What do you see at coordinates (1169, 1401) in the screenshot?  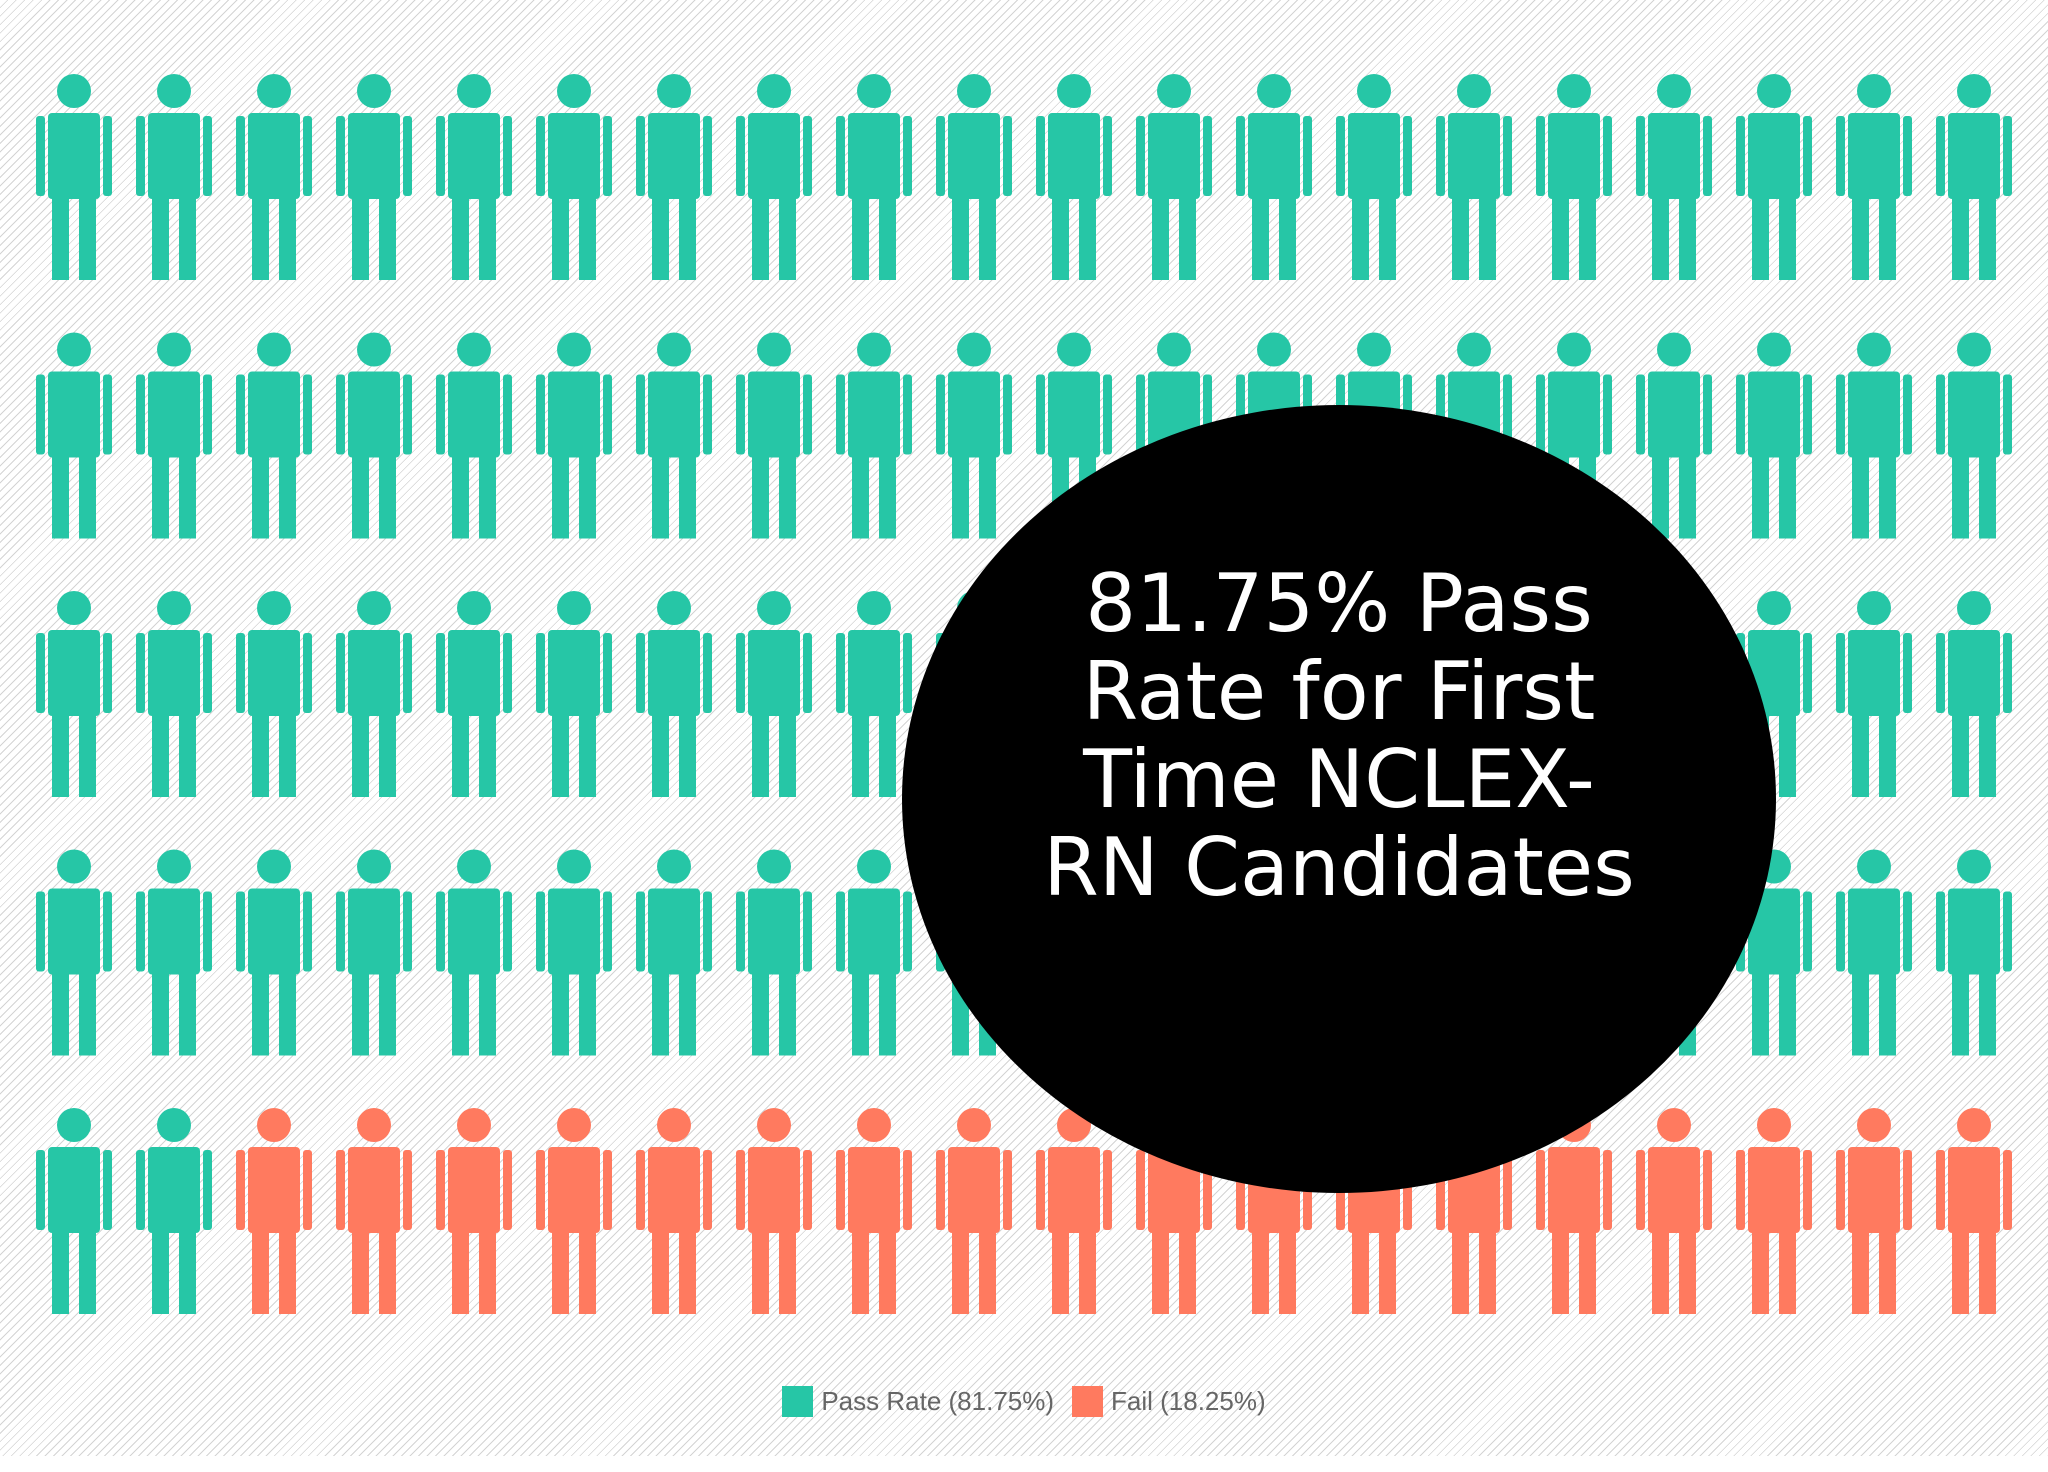 I see `legend-item: Fail (18.25%)` at bounding box center [1169, 1401].